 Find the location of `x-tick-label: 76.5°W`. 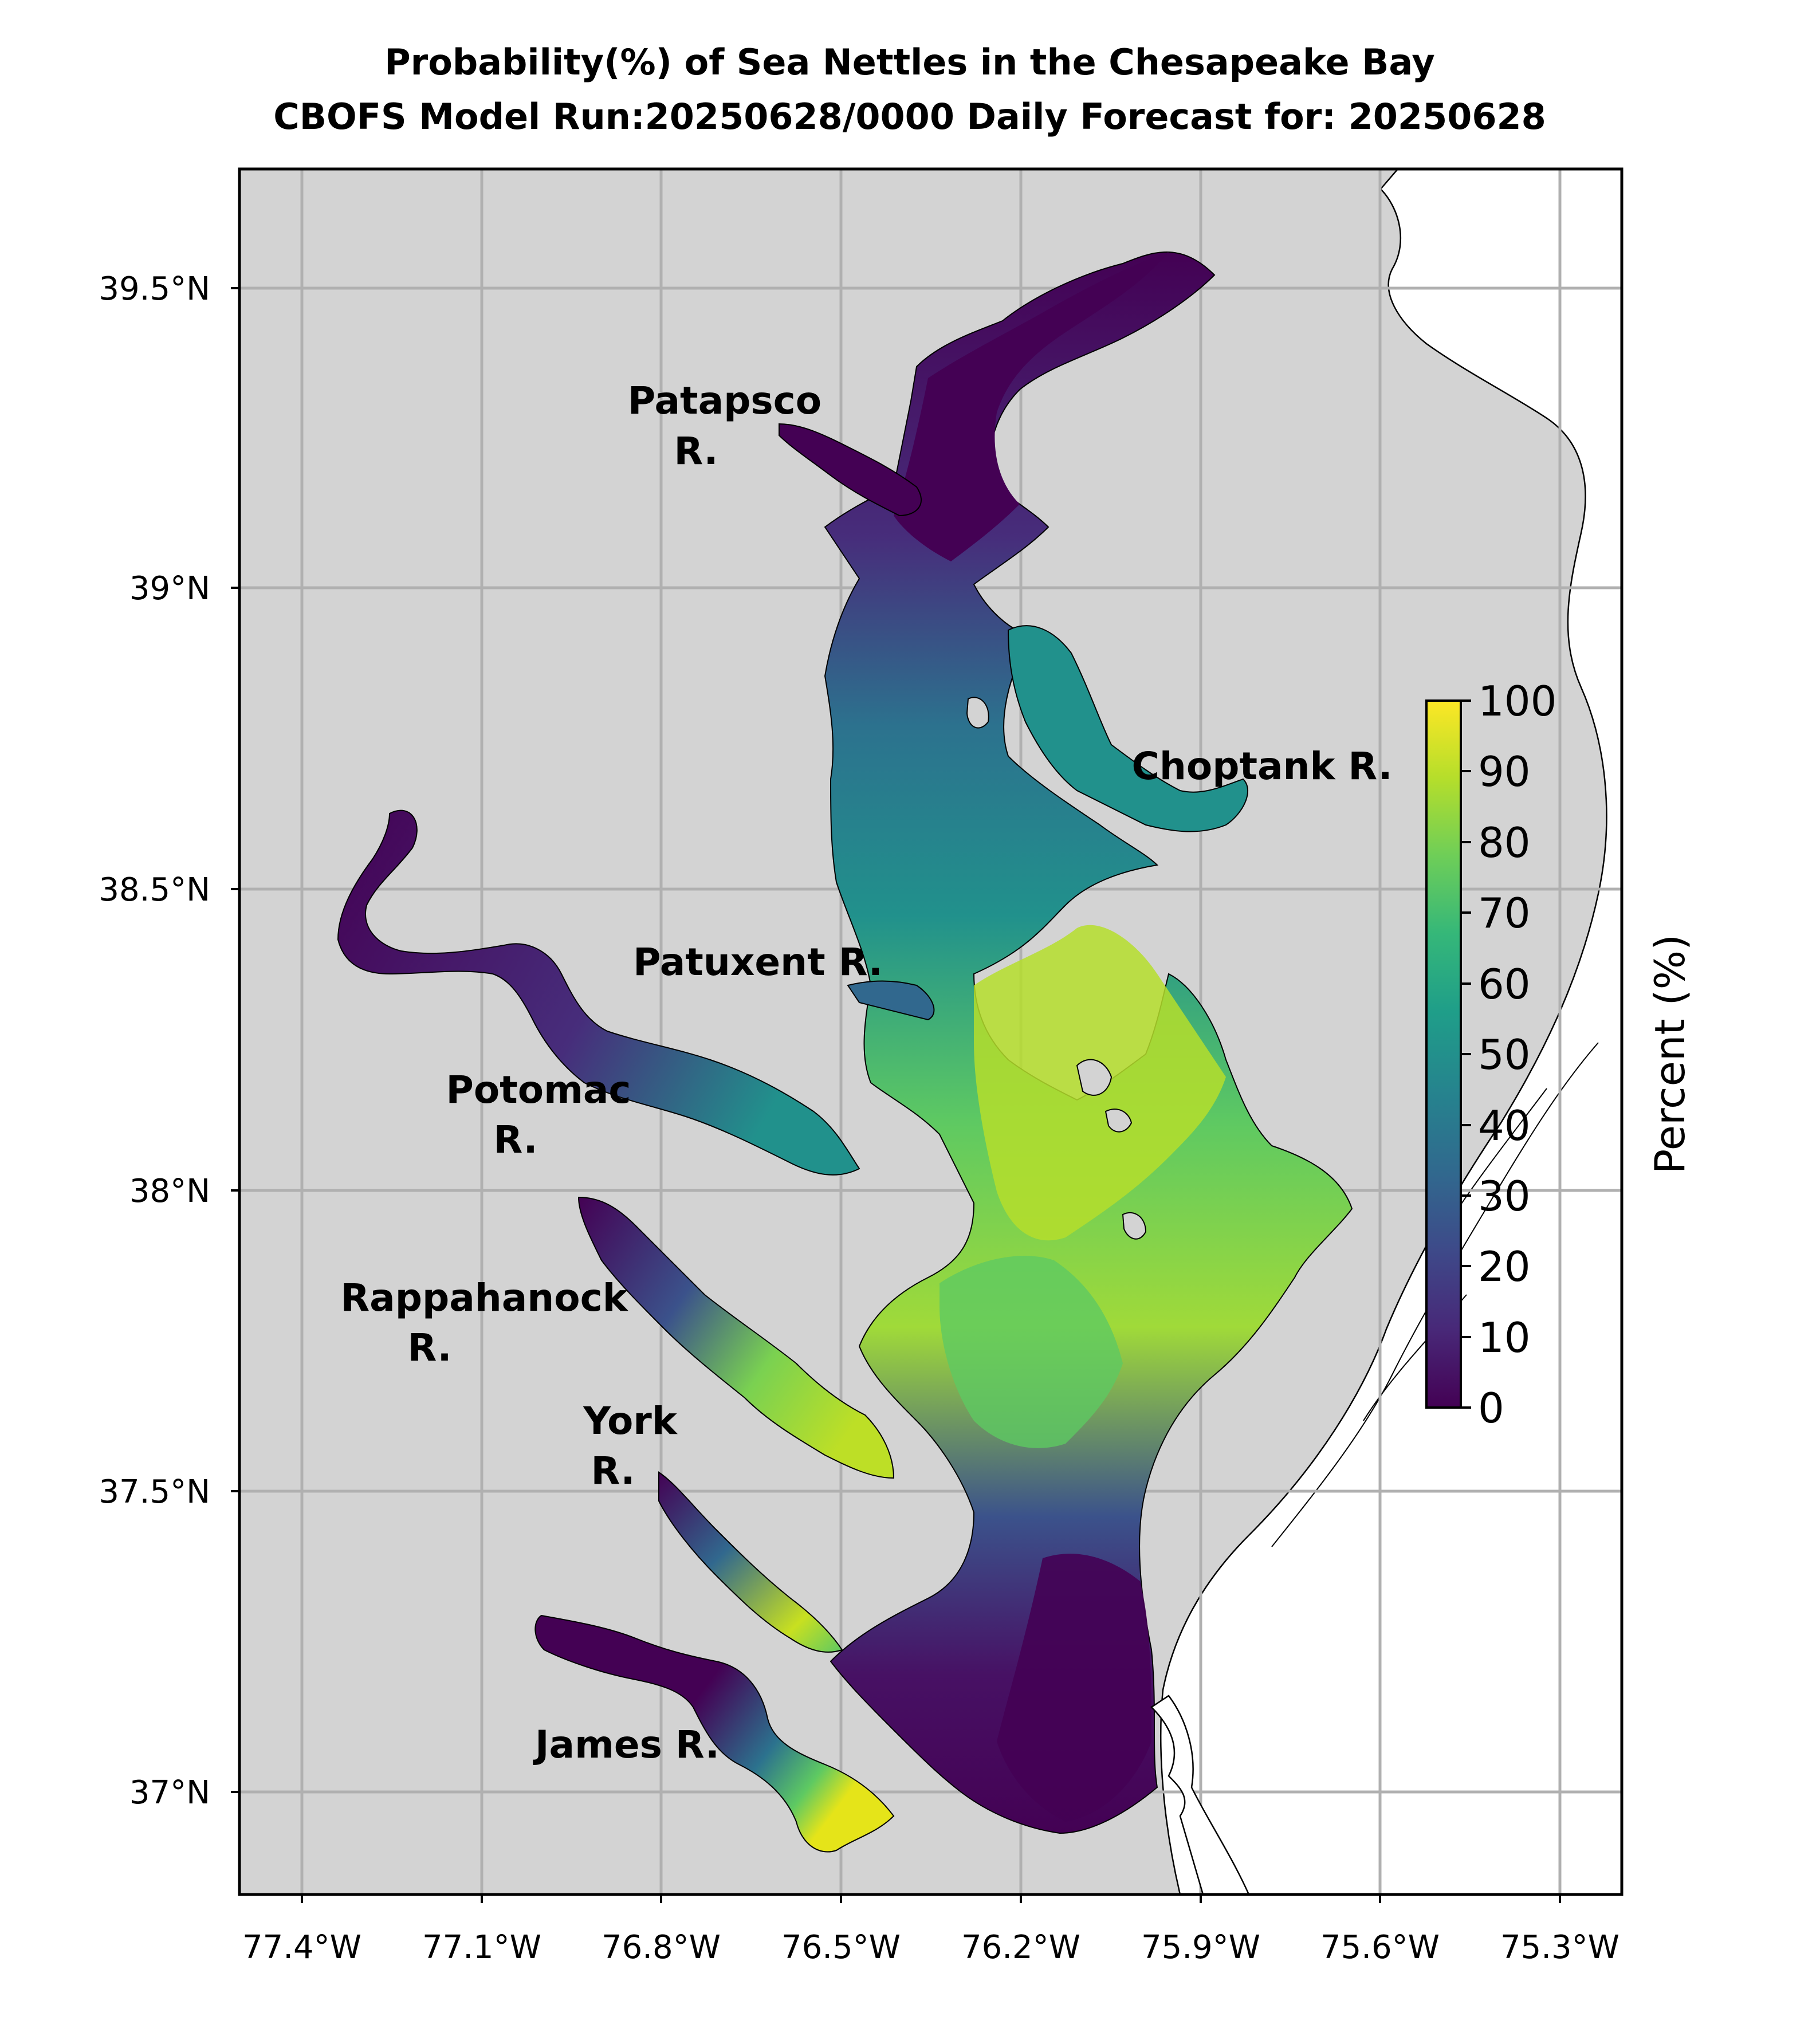

x-tick-label: 76.5°W is located at coordinates (841, 1947).